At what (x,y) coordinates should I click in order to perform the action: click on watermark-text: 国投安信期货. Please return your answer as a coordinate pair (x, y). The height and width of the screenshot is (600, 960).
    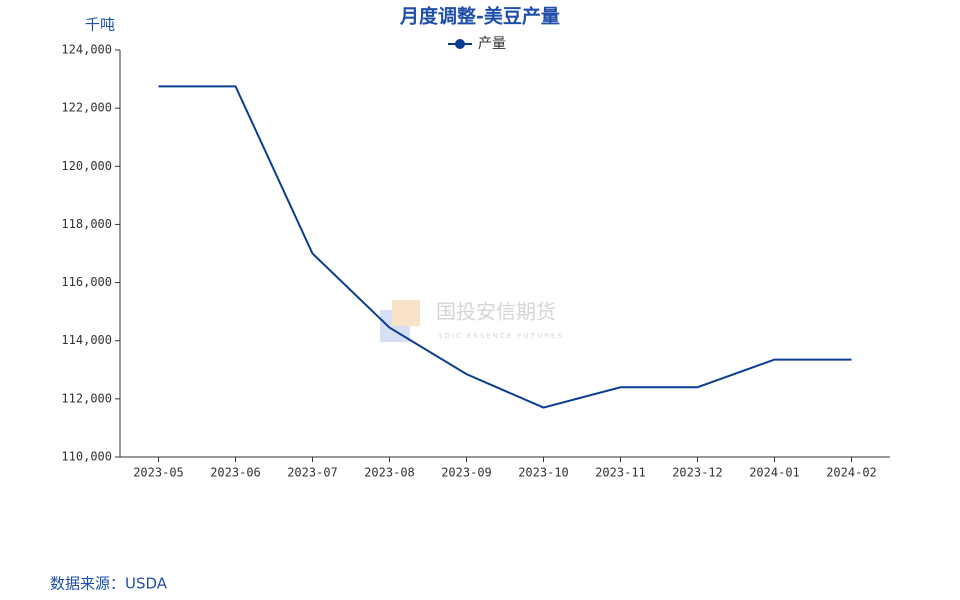
    Looking at the image, I should click on (496, 312).